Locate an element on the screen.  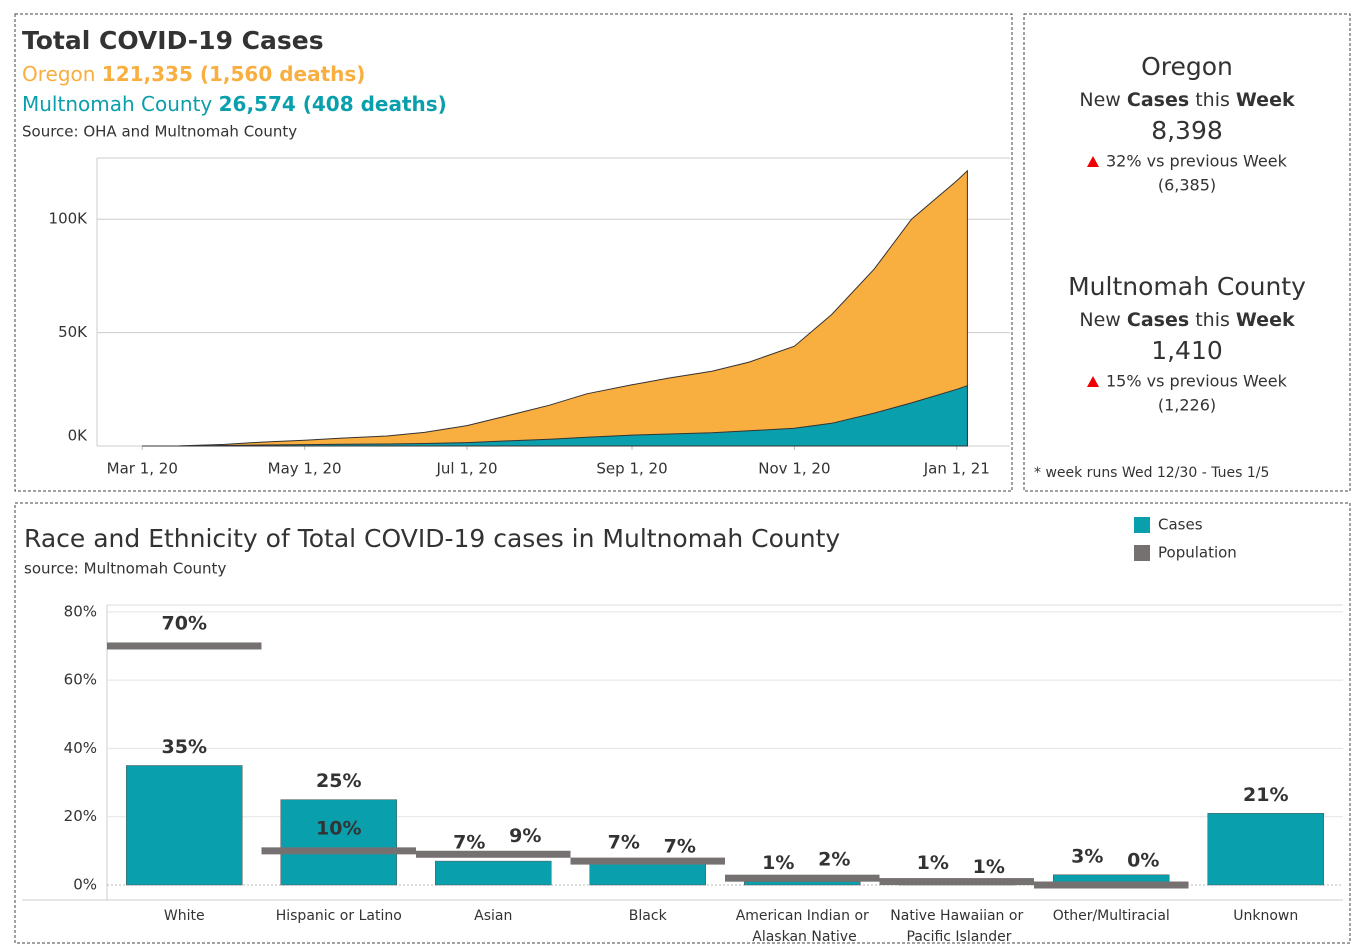
x-tick-label: Unknown is located at coordinates (1265, 916).